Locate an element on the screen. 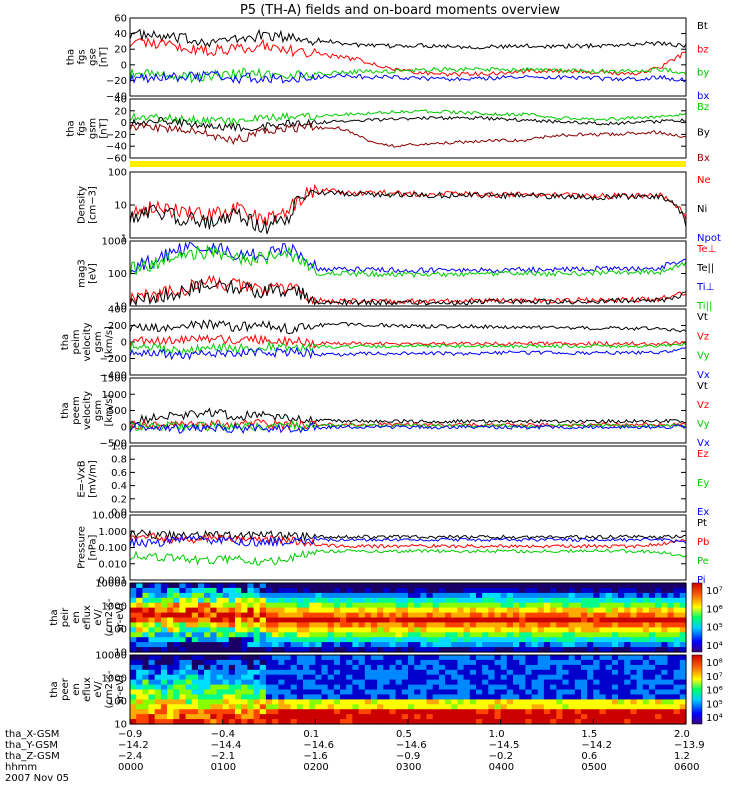 The width and height of the screenshot is (750, 800). y-axis-label: fgs is located at coordinates (82, 128).